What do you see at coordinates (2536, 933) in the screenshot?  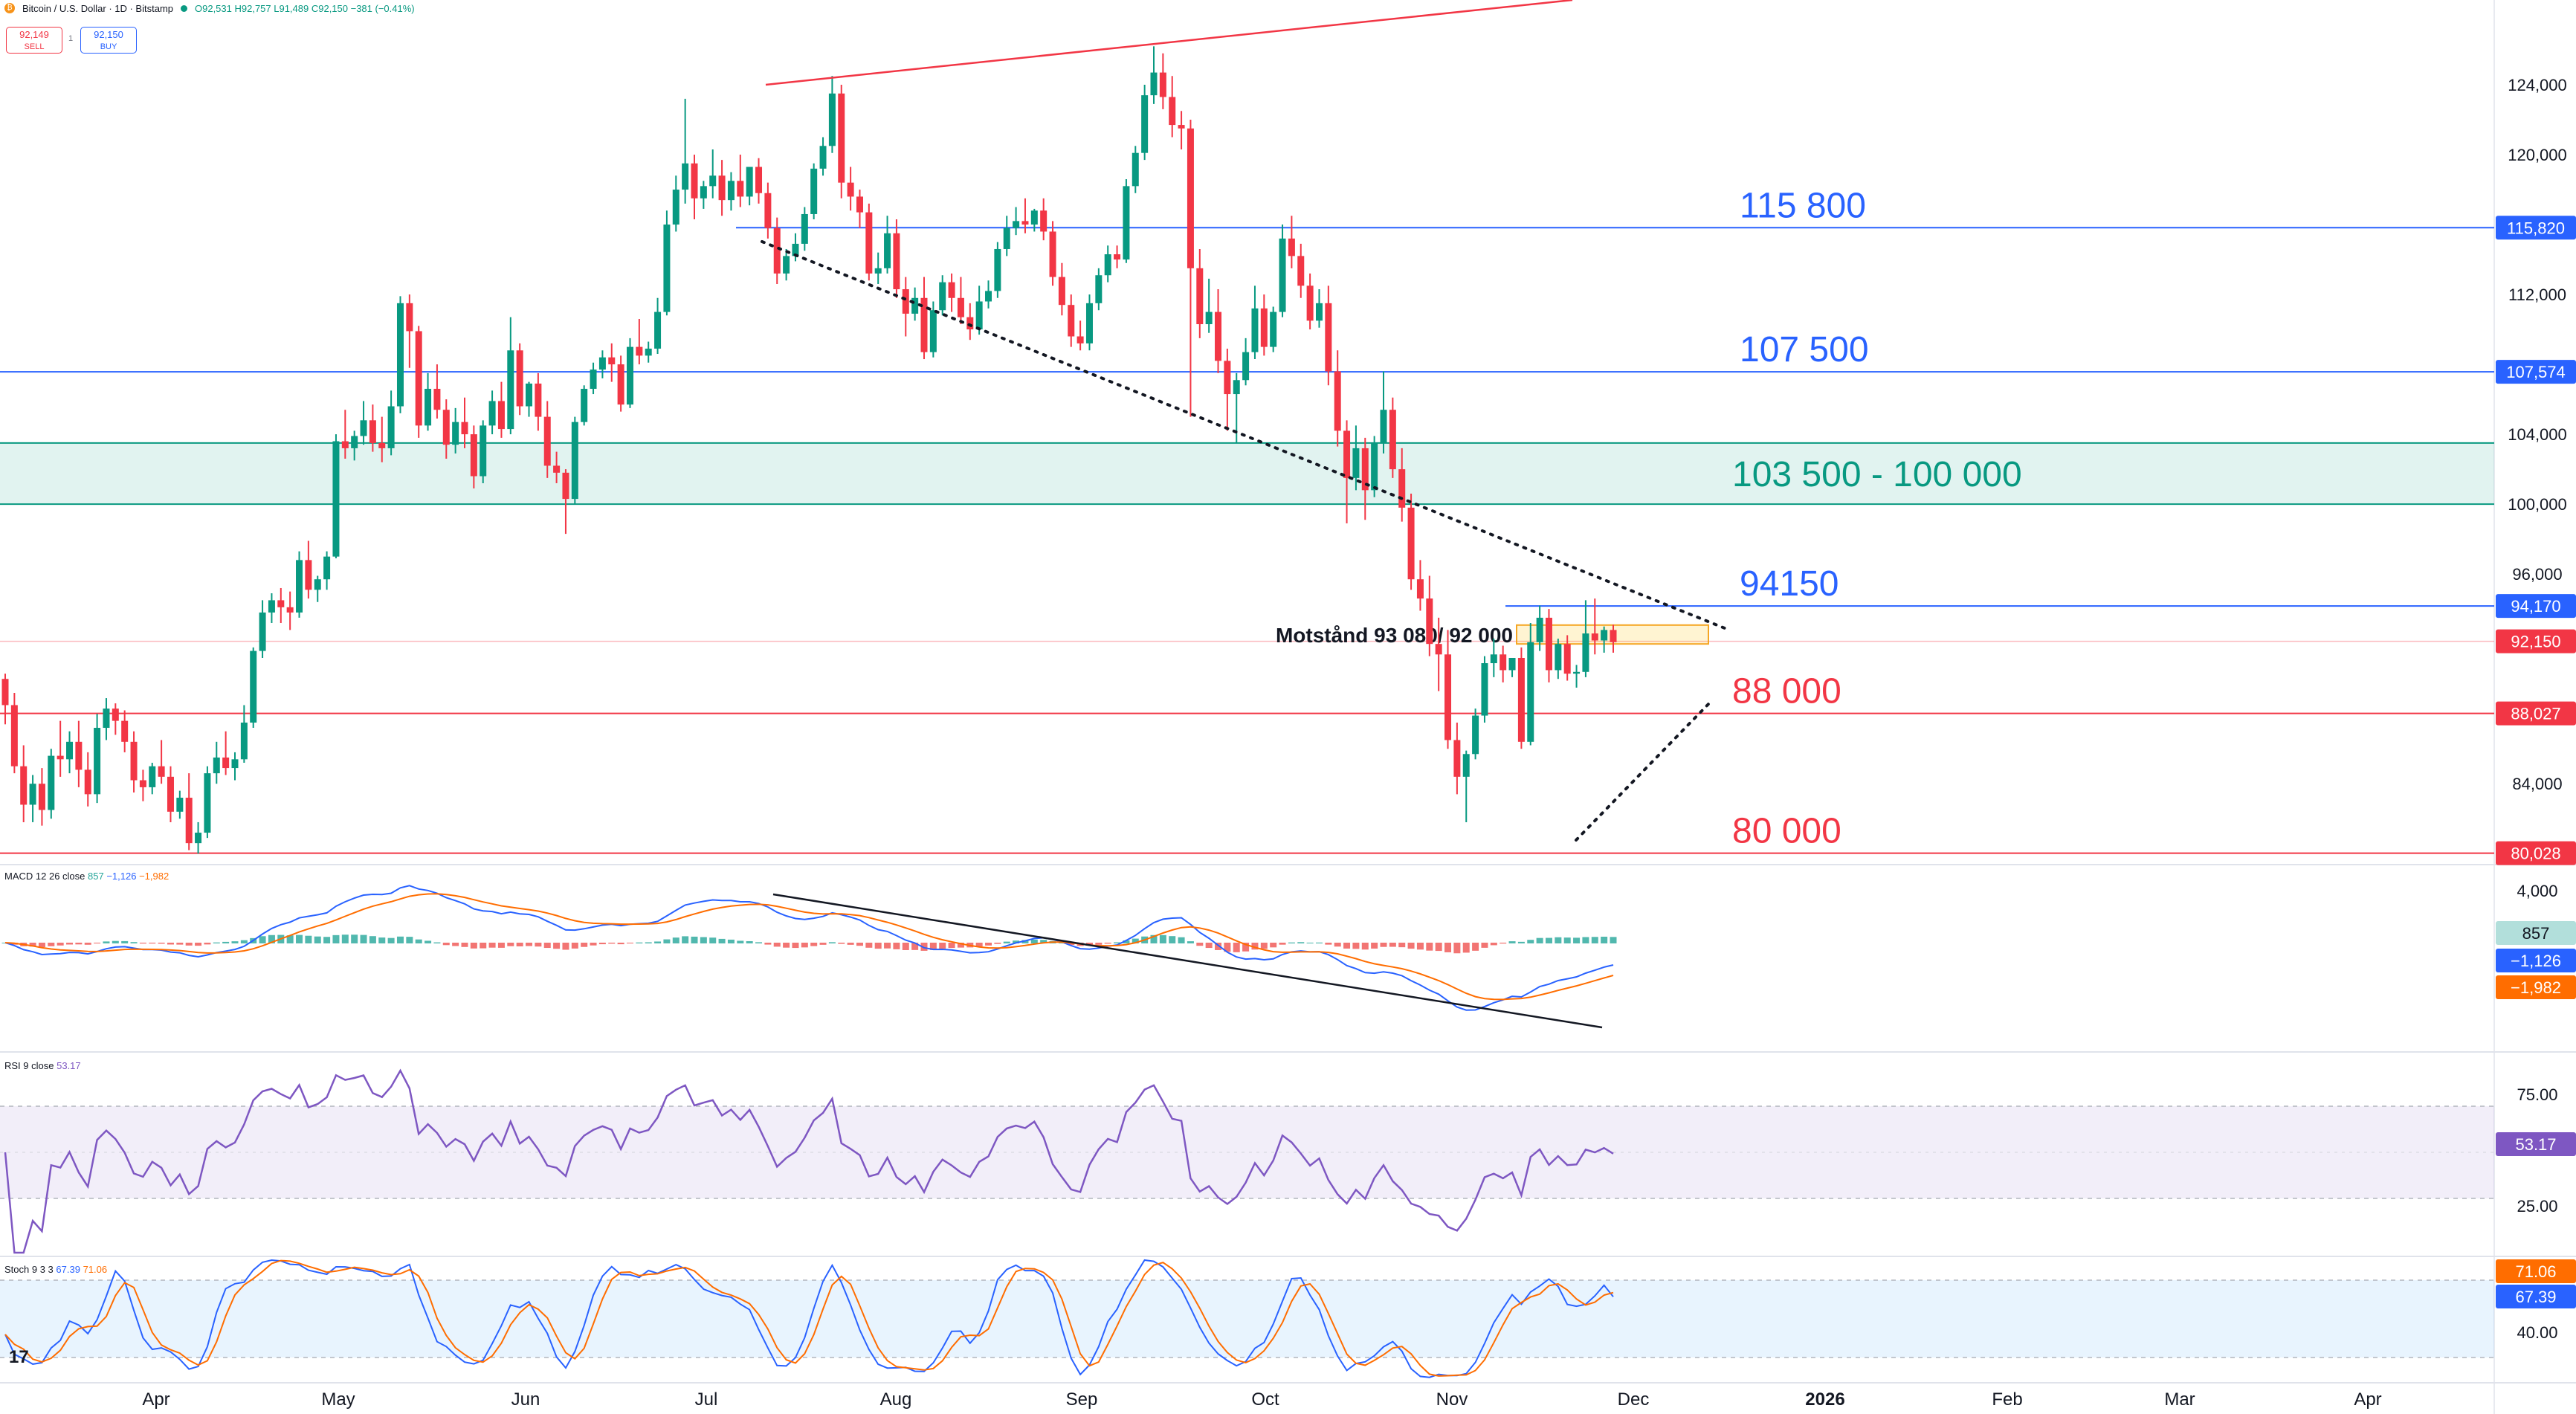 I see `macd-value-tag` at bounding box center [2536, 933].